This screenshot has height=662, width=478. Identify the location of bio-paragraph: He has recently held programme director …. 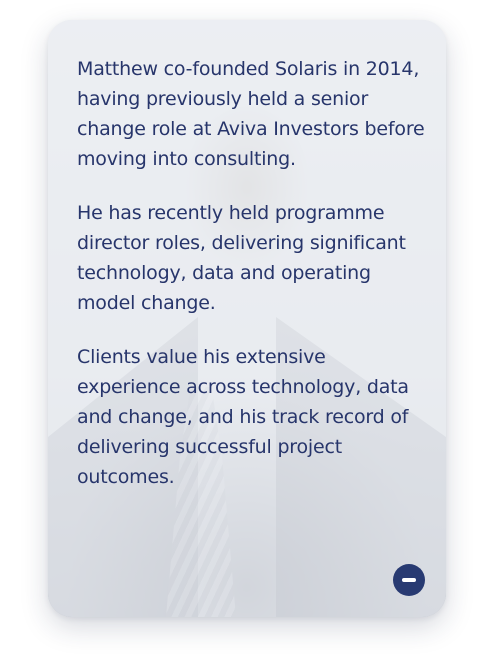
(241, 258).